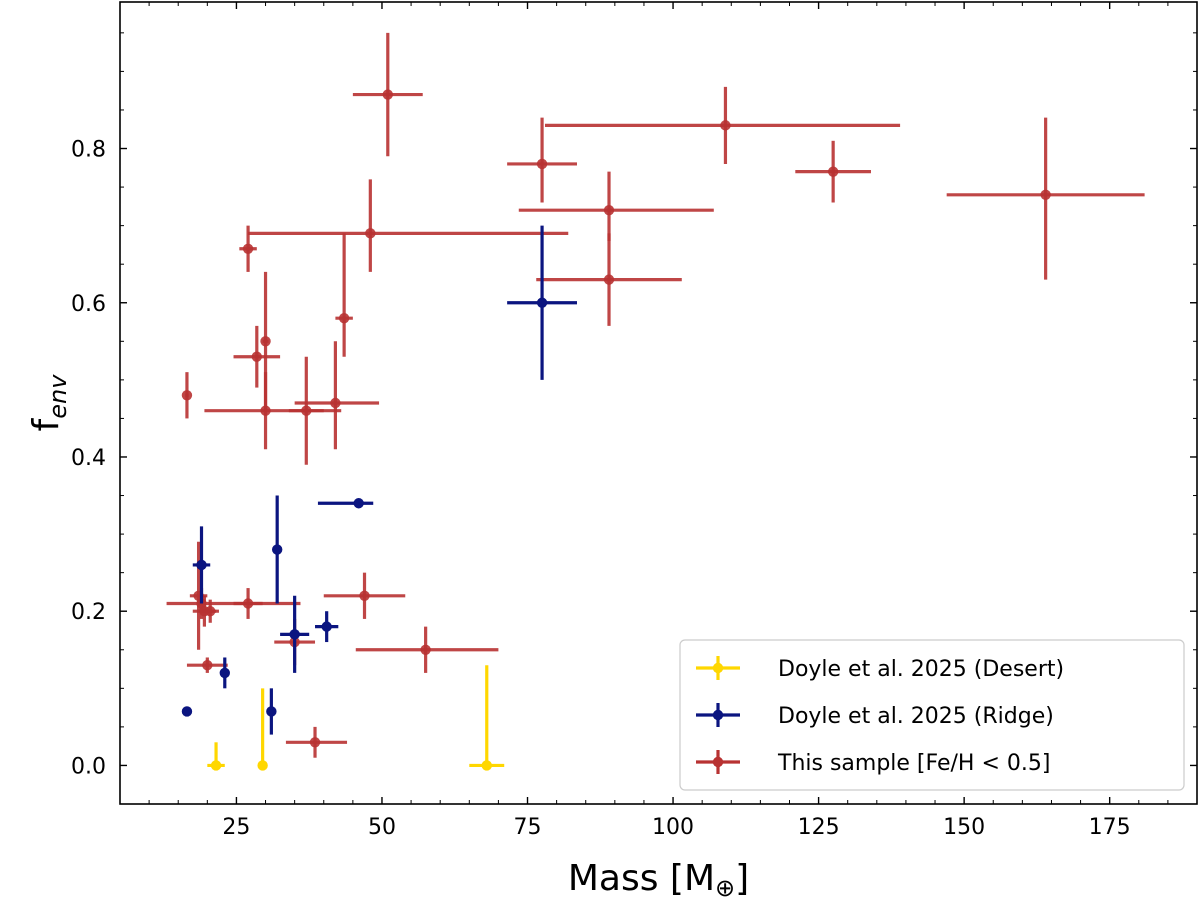 The image size is (1200, 899). I want to click on legend-entry: Doyle et al. 2025 (Desert), so click(880, 669).